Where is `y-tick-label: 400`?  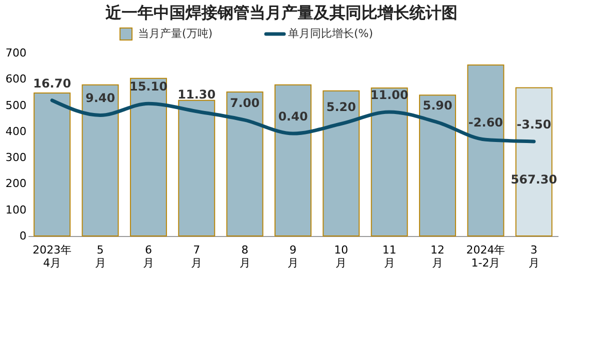 y-tick-label: 400 is located at coordinates (16, 131).